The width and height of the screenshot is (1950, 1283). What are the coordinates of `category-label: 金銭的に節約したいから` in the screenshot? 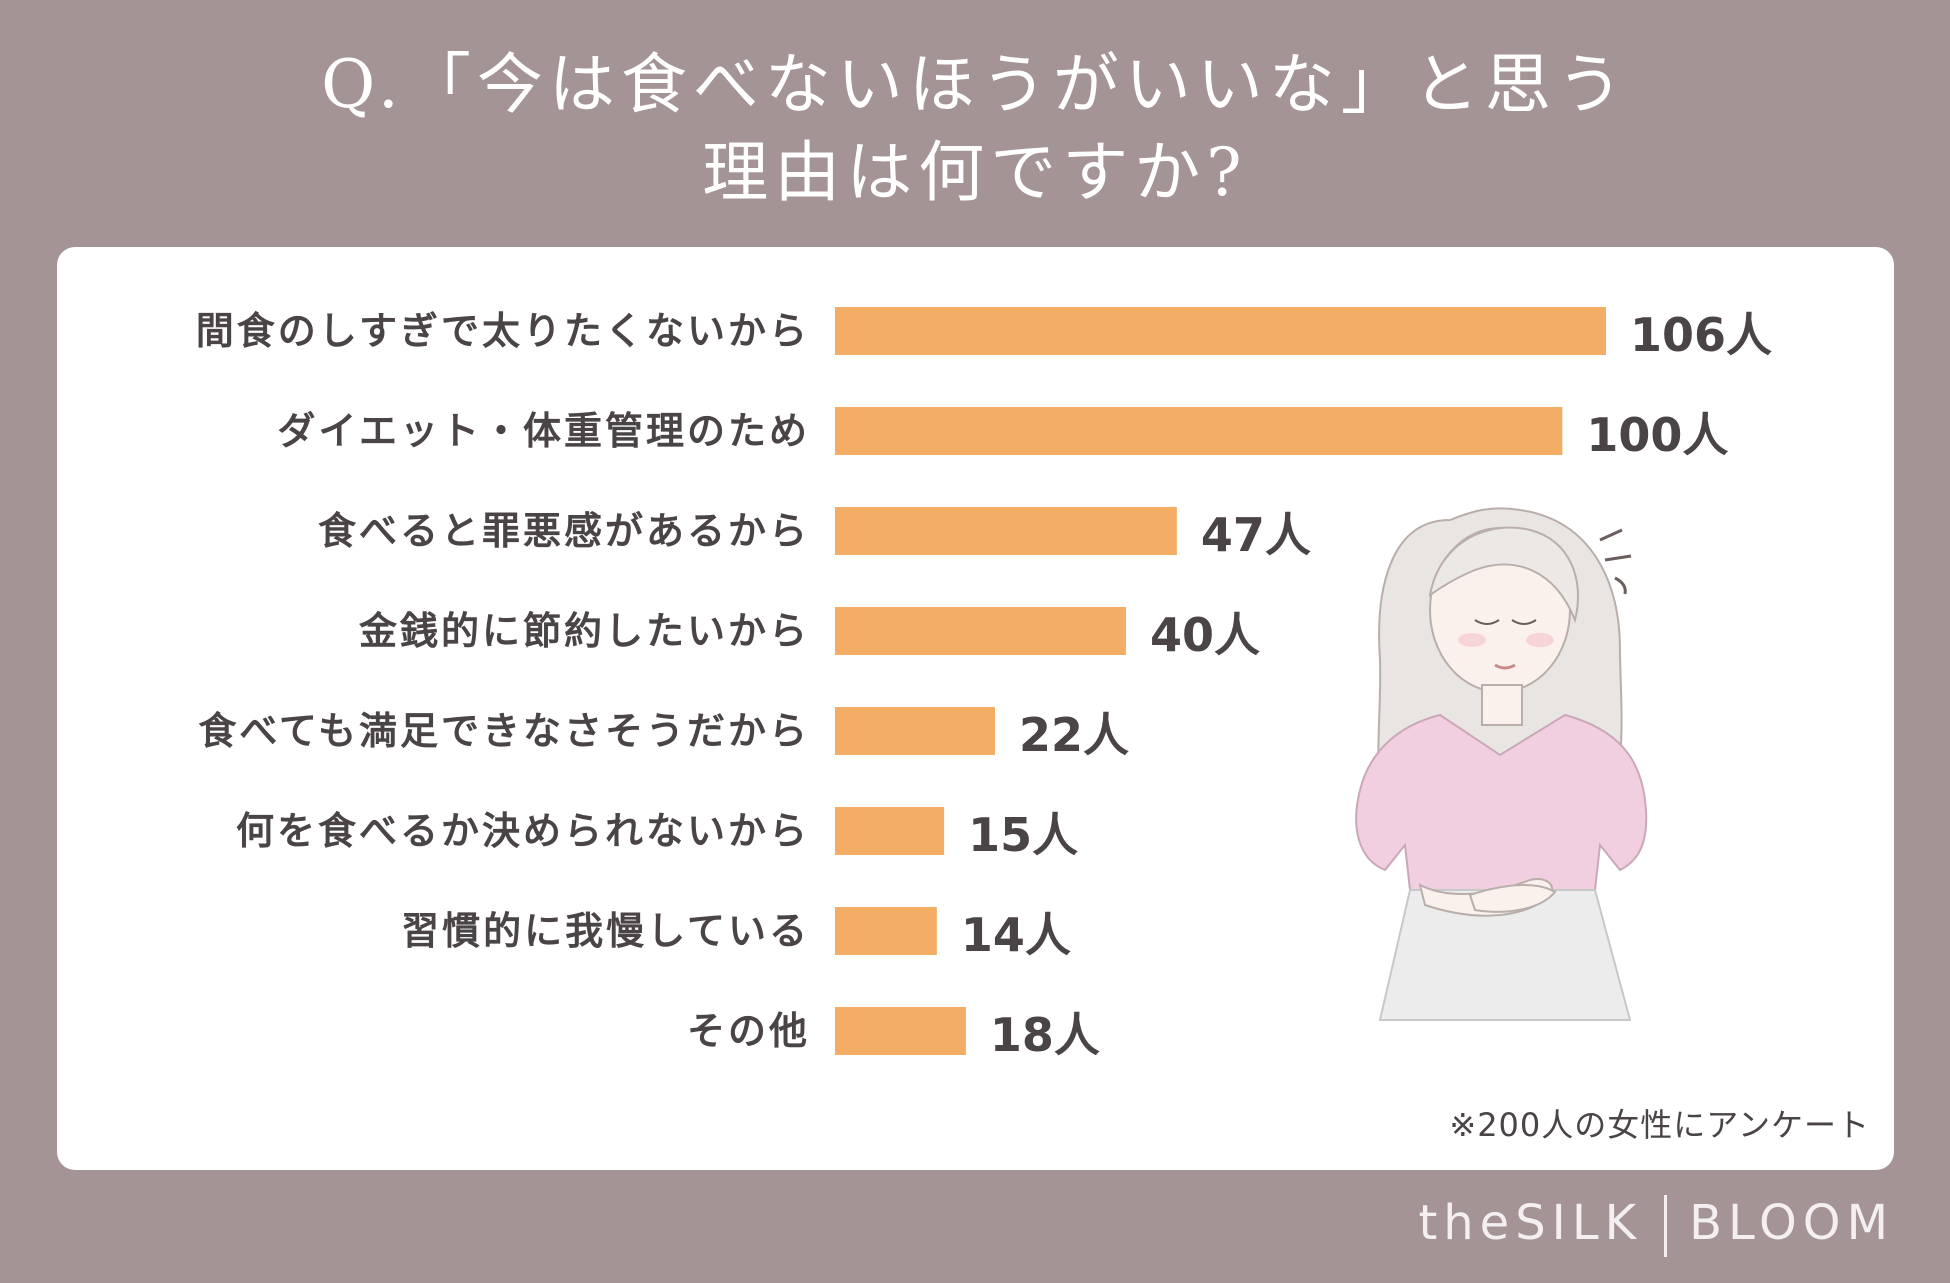 It's located at (584, 631).